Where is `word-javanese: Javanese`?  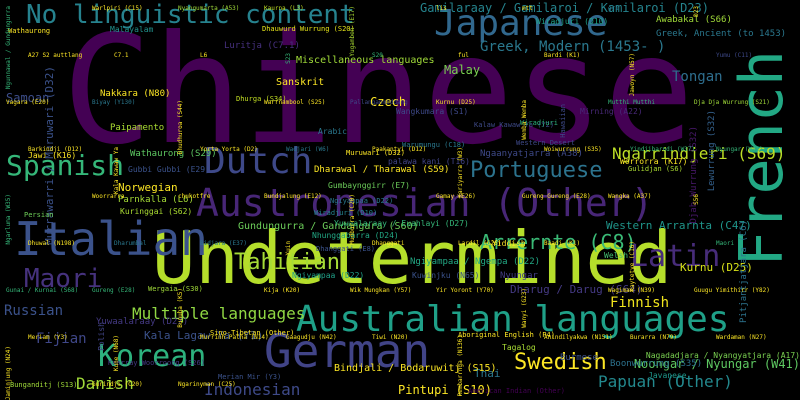 word-javanese: Javanese is located at coordinates (667, 375).